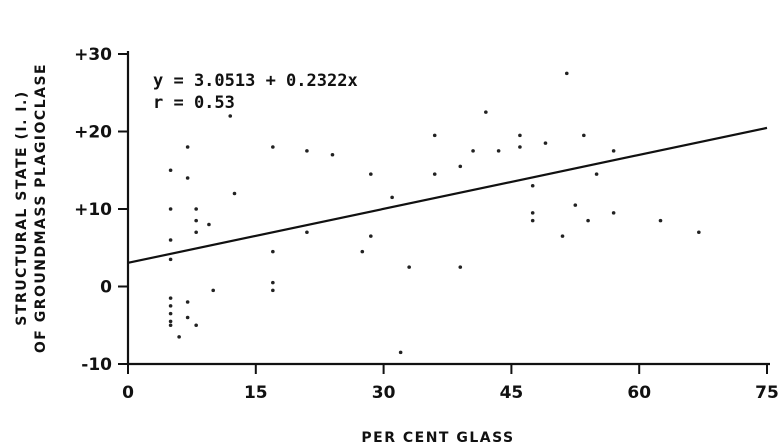  What do you see at coordinates (41, 208) in the screenshot?
I see `y-axis-label-line-2: OF GROUNDMASS PLAGIOCLASE` at bounding box center [41, 208].